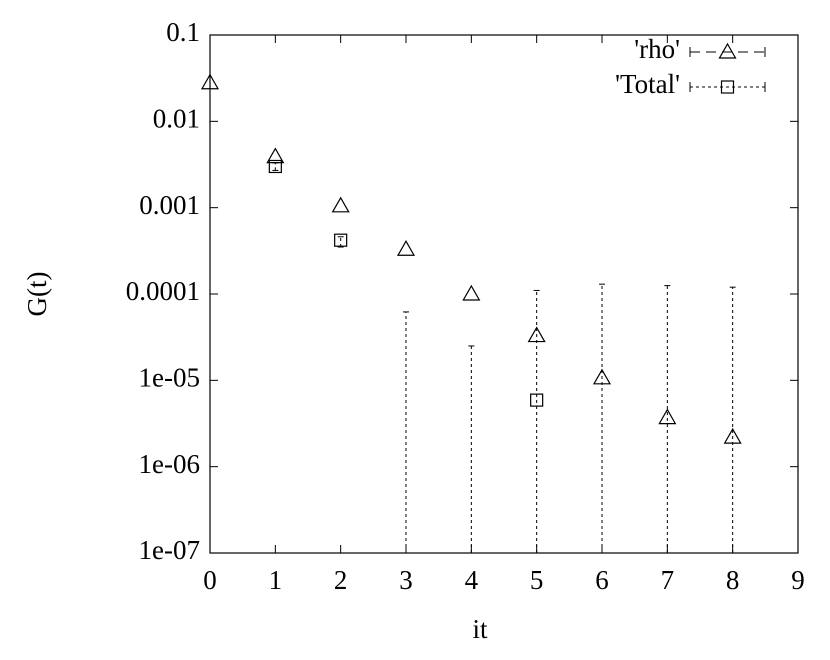 The image size is (830, 660). I want to click on y-axis-label: G(t), so click(37, 294).